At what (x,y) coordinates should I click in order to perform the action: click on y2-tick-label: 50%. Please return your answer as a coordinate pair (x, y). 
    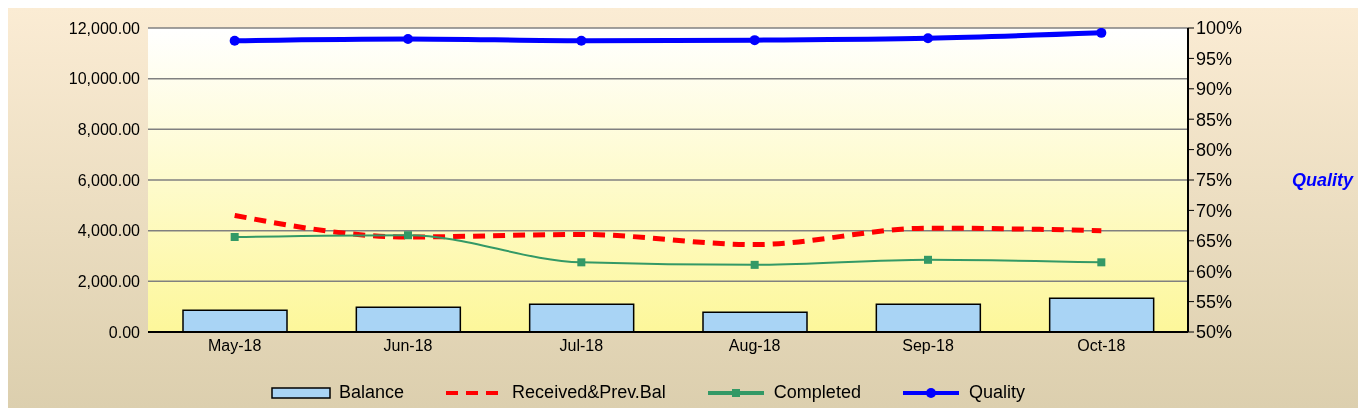
    Looking at the image, I should click on (1214, 332).